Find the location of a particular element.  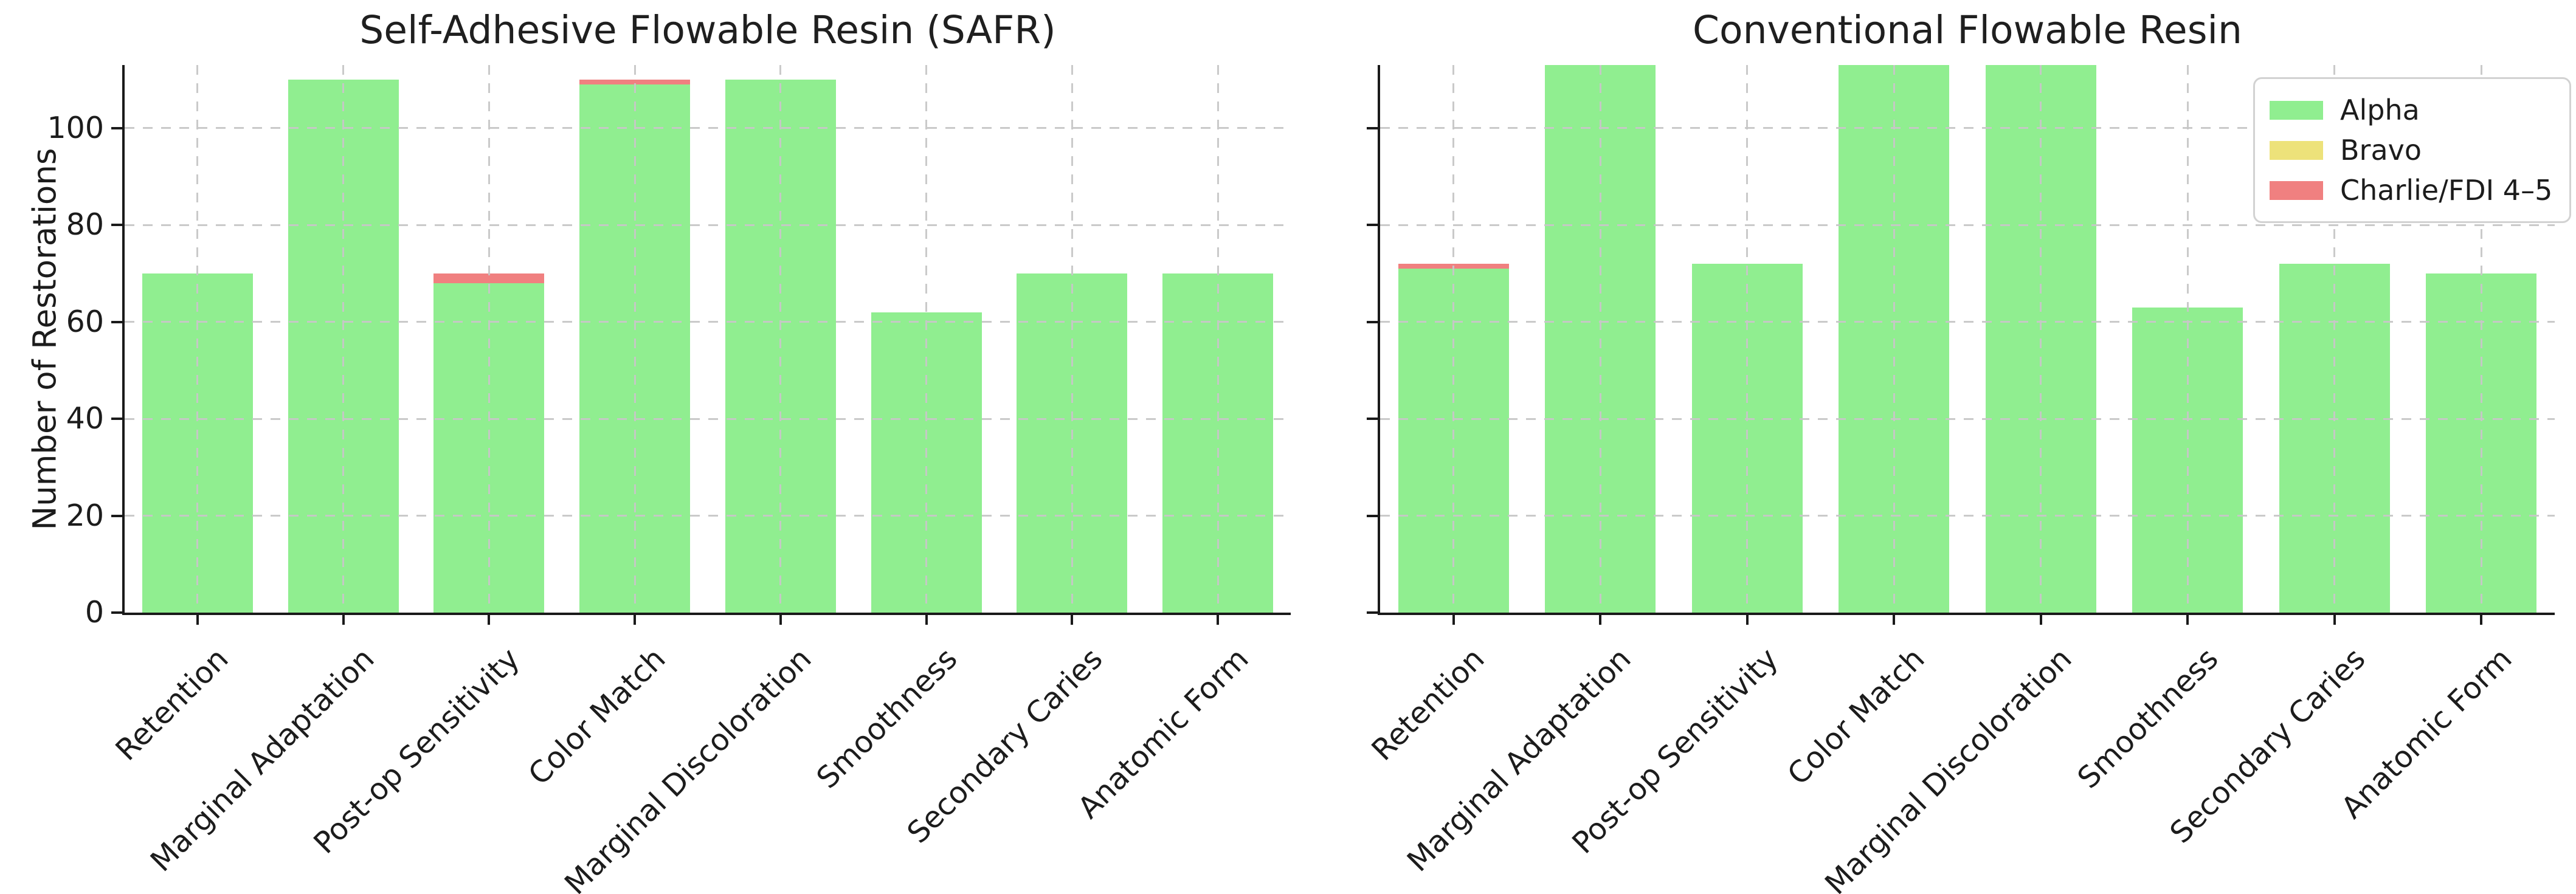

legend-label: Charlie/FDI 4–5 is located at coordinates (2446, 190).